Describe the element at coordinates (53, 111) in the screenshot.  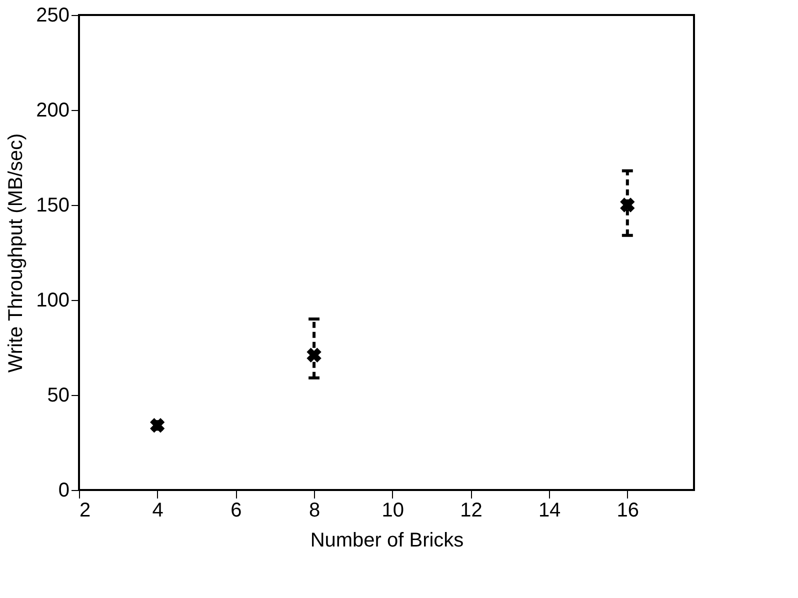
I see `y-tick-label: 200` at that location.